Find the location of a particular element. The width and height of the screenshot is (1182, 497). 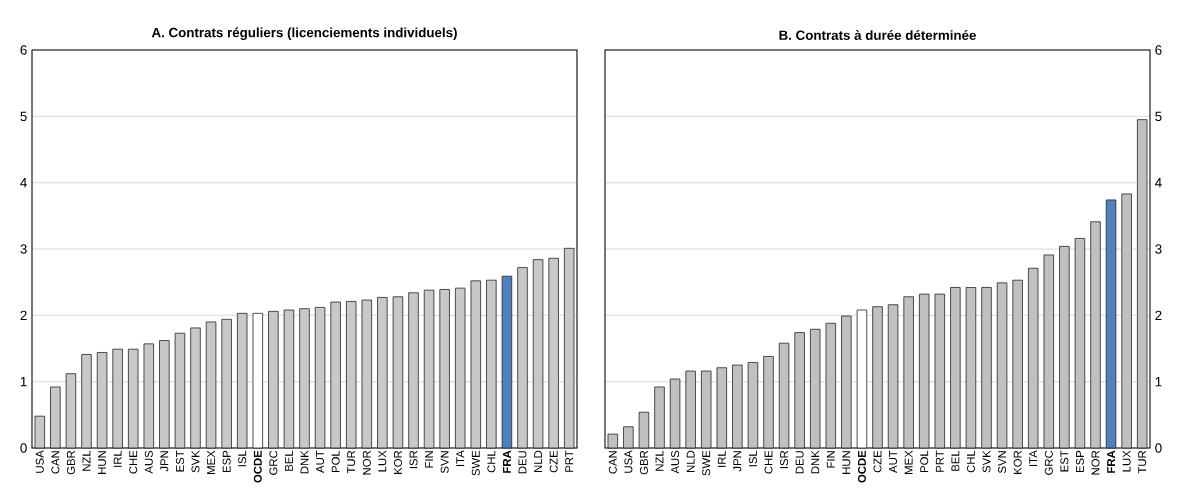

x-tick-label: DNK is located at coordinates (815, 462).